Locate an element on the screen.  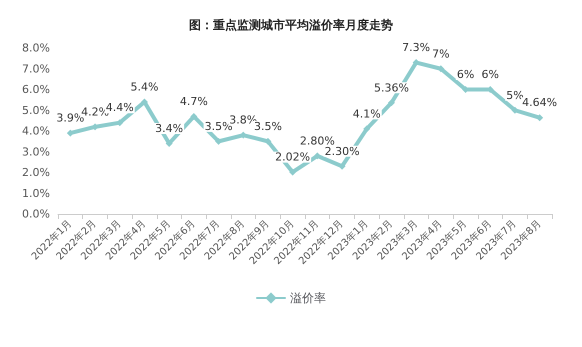
y-tick-label: 8.0% is located at coordinates (36, 48).